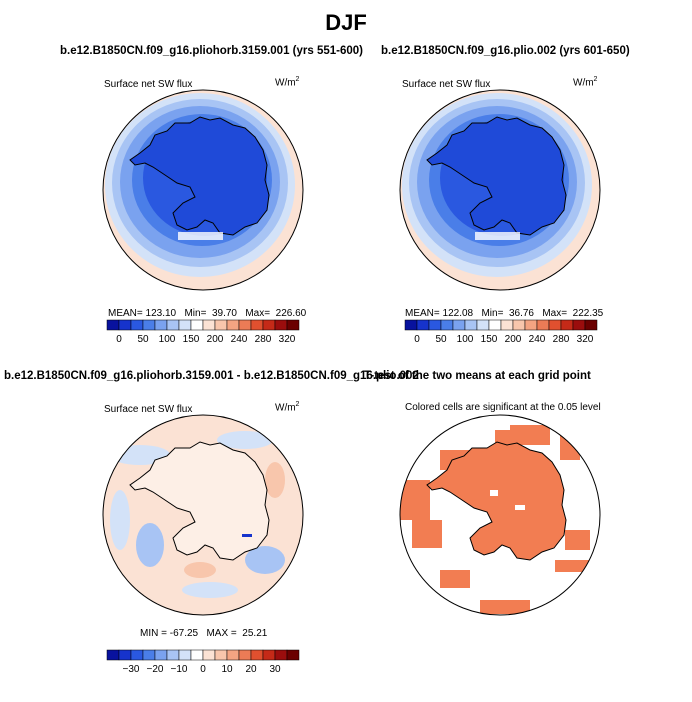 This screenshot has width=692, height=702. I want to click on colorbar-tick-label: 10, so click(227, 669).